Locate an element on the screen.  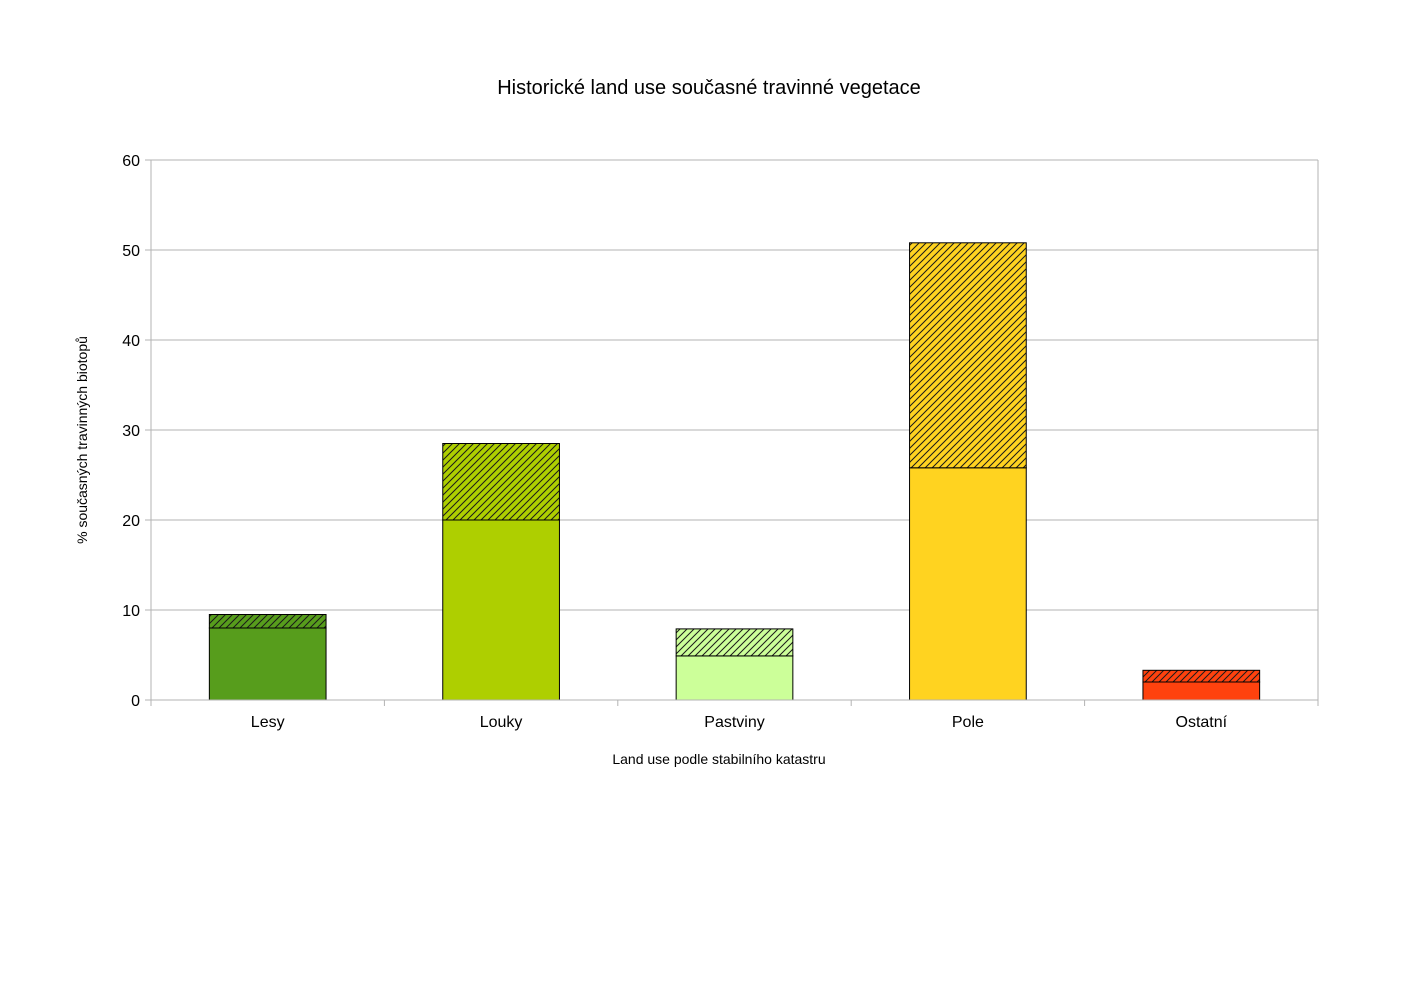
bar-lesy-solid-segment is located at coordinates (267, 664).